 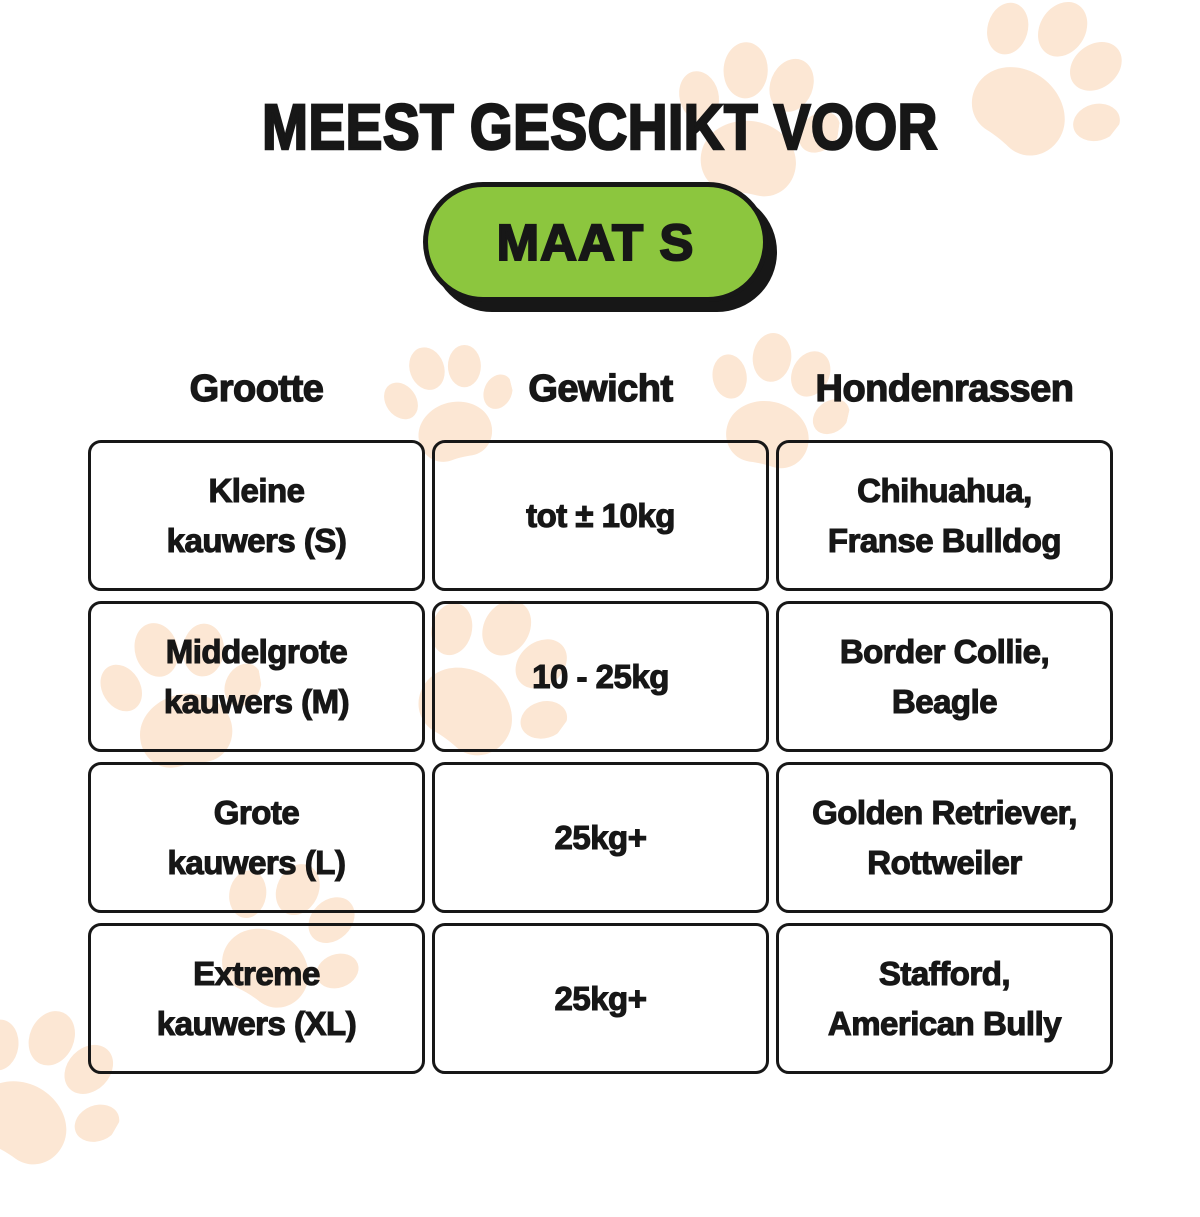 What do you see at coordinates (256, 651) in the screenshot?
I see `cell-line: Middelgrote` at bounding box center [256, 651].